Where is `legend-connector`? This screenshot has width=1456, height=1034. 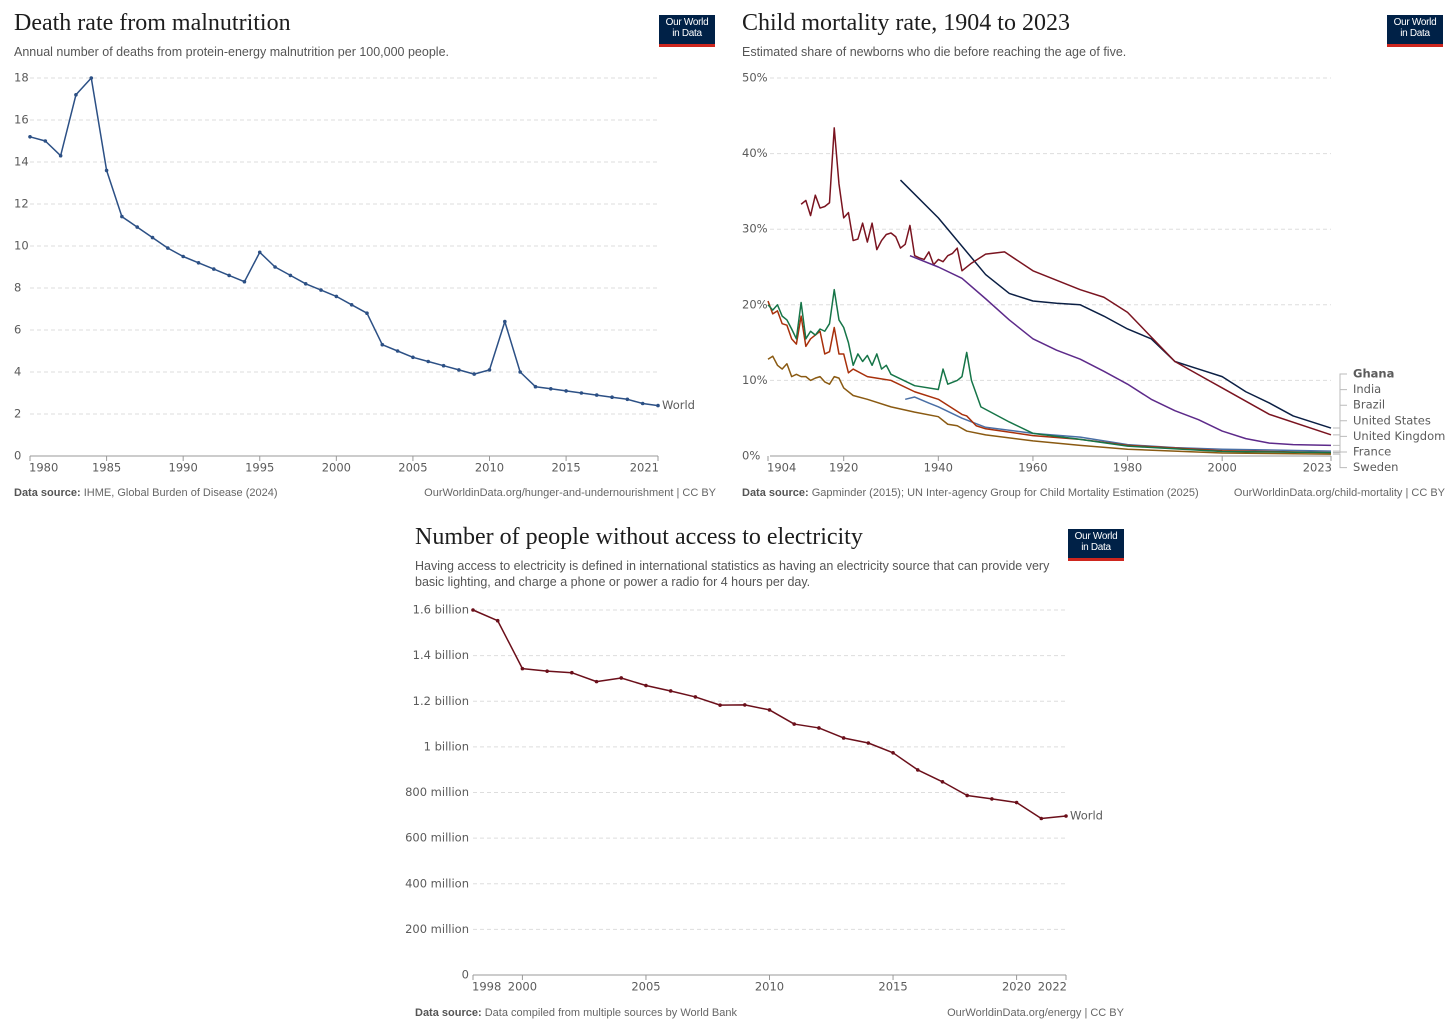
legend-connector is located at coordinates (1340, 461).